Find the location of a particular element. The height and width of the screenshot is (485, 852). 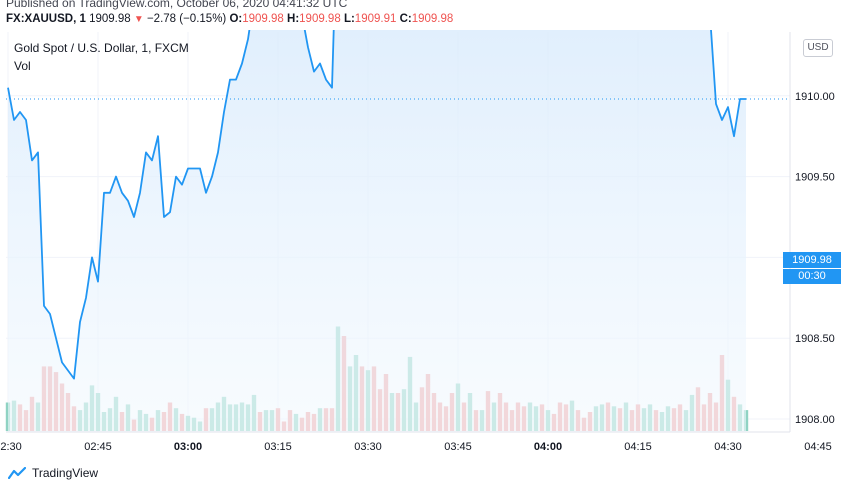

legend-title: Gold Spot / U.S. Dollar, 1, FXCM is located at coordinates (101, 48).